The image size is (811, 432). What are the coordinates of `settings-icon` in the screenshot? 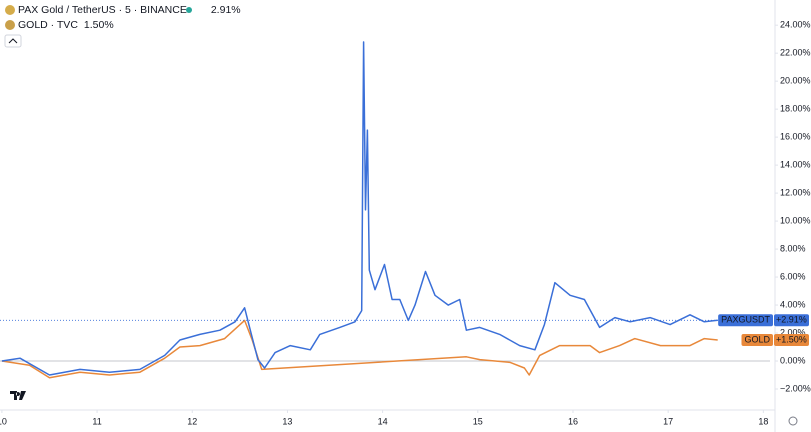 It's located at (793, 421).